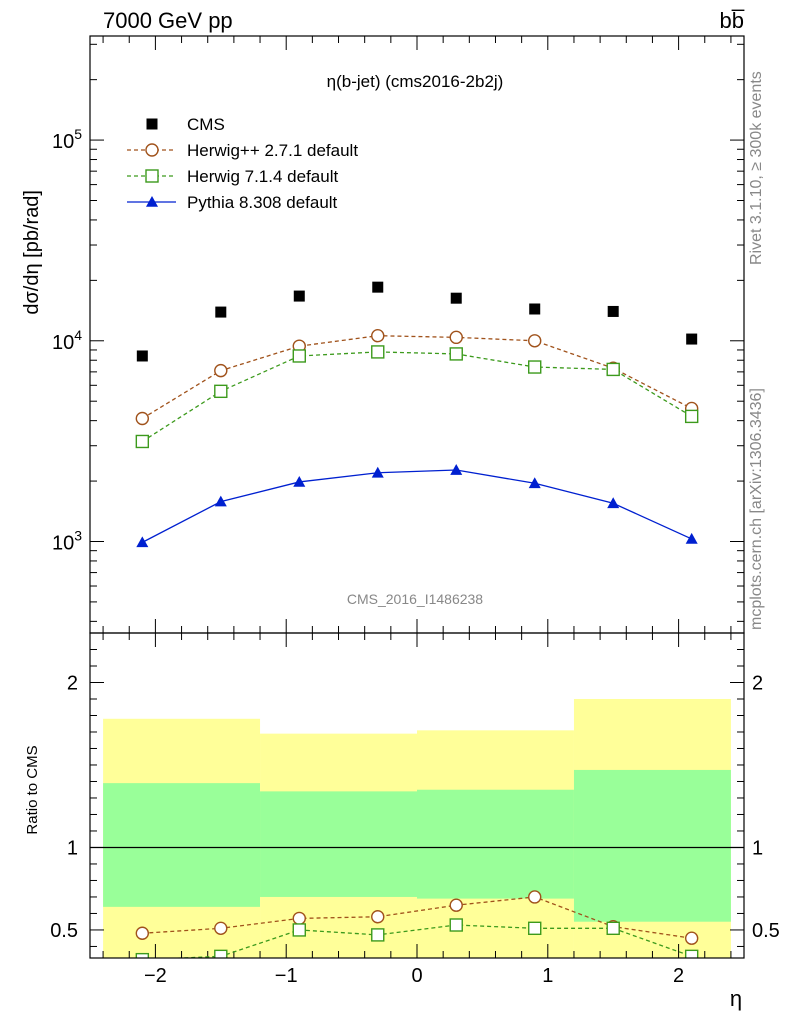  Describe the element at coordinates (732, 20) in the screenshot. I see `header-right: bb̅` at that location.